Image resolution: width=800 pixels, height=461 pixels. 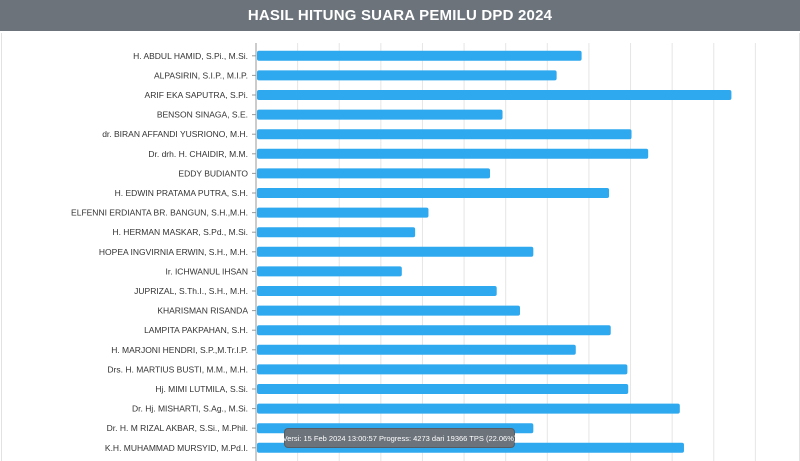 What do you see at coordinates (175, 134) in the screenshot?
I see `category-label: dr. BIRAN AFFANDI YUSRIONO, M.H.` at bounding box center [175, 134].